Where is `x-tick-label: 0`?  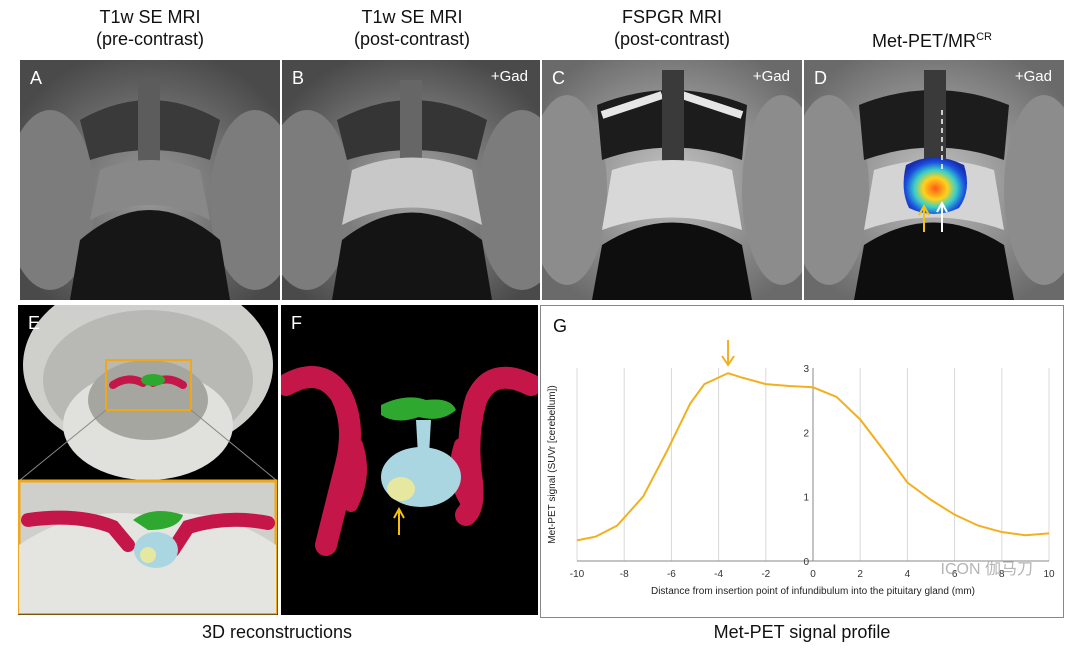 x-tick-label: 0 is located at coordinates (813, 574).